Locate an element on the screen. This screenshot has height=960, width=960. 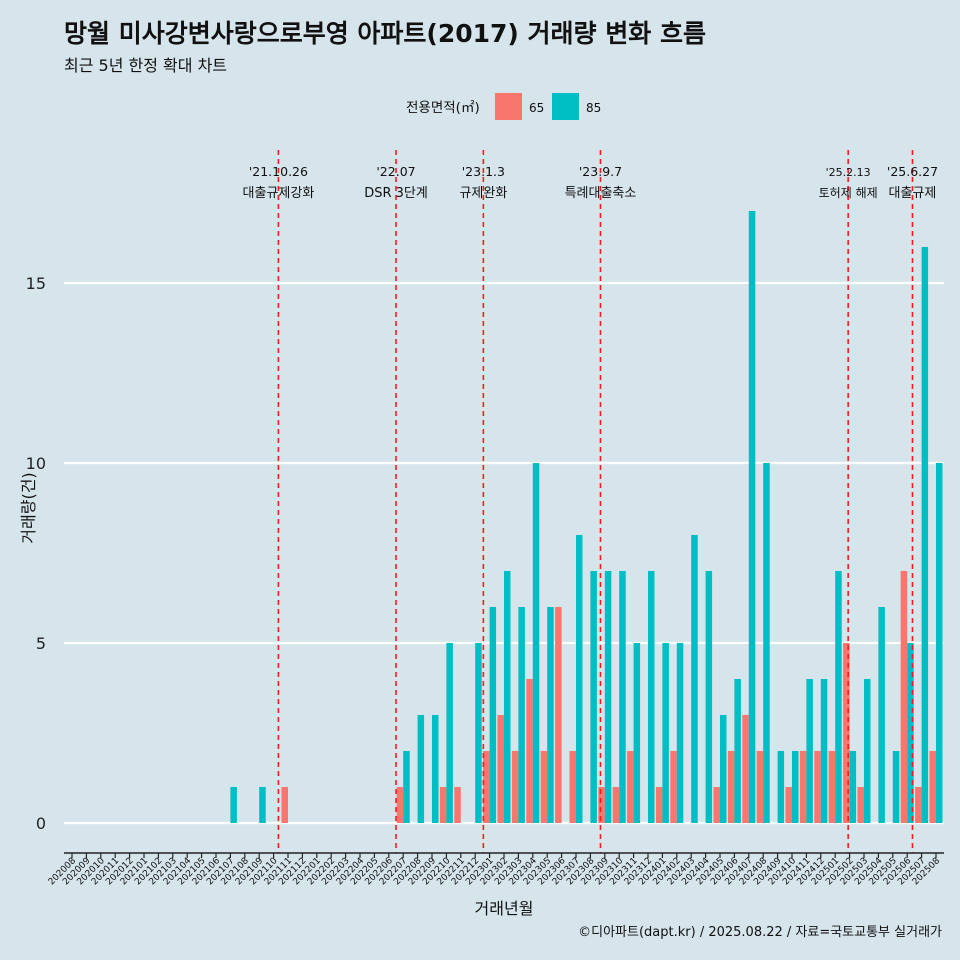
y-tick-label: 15 is located at coordinates (36, 283).